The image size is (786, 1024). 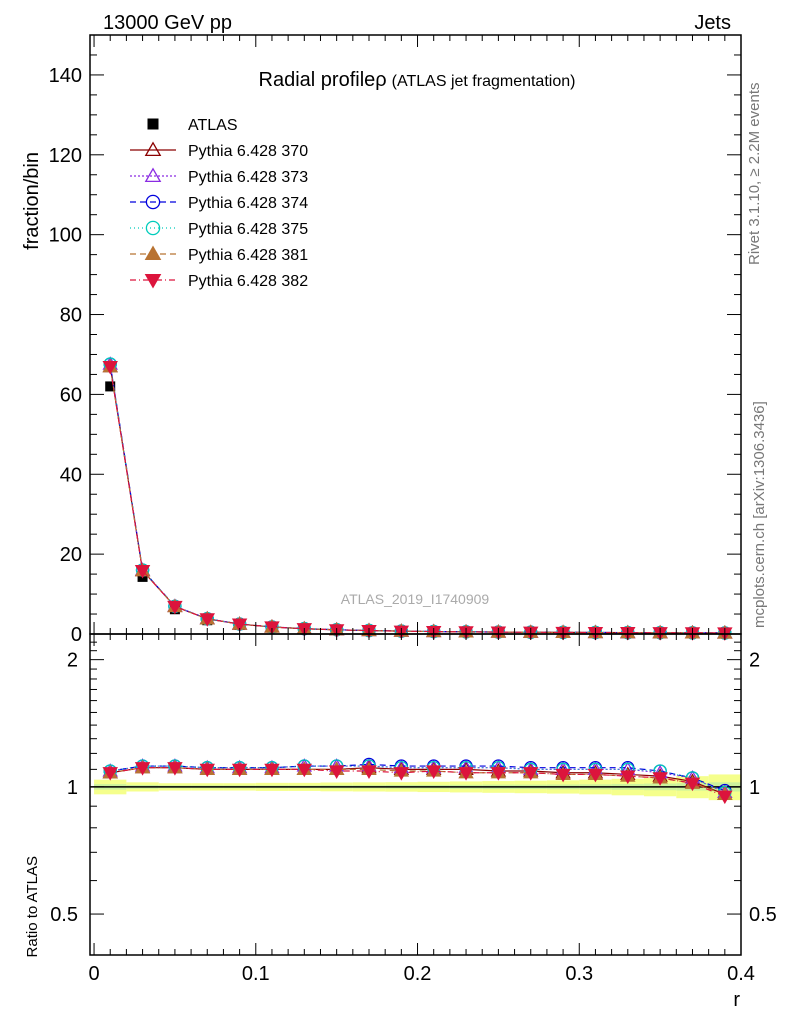 I want to click on y-tick-label: 140, so click(x=65, y=76).